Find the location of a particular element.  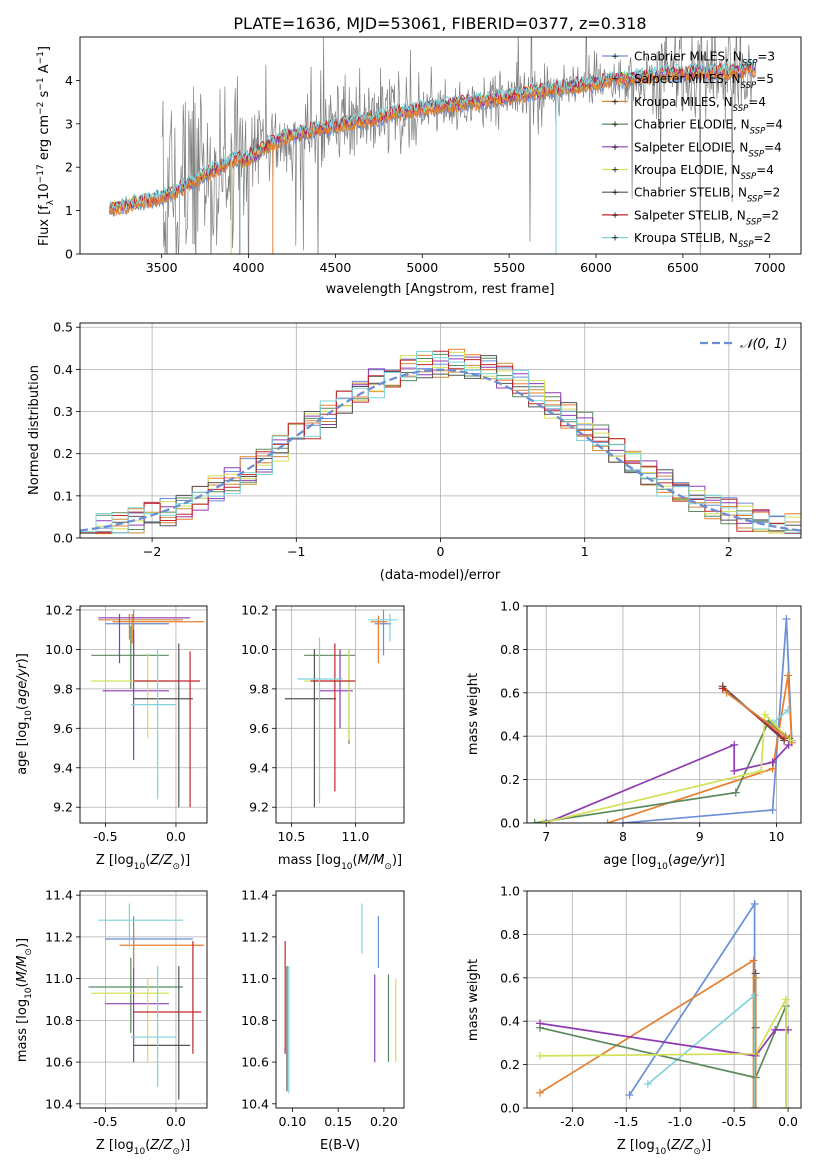

x-tick-label: 0.0 is located at coordinates (176, 1121).